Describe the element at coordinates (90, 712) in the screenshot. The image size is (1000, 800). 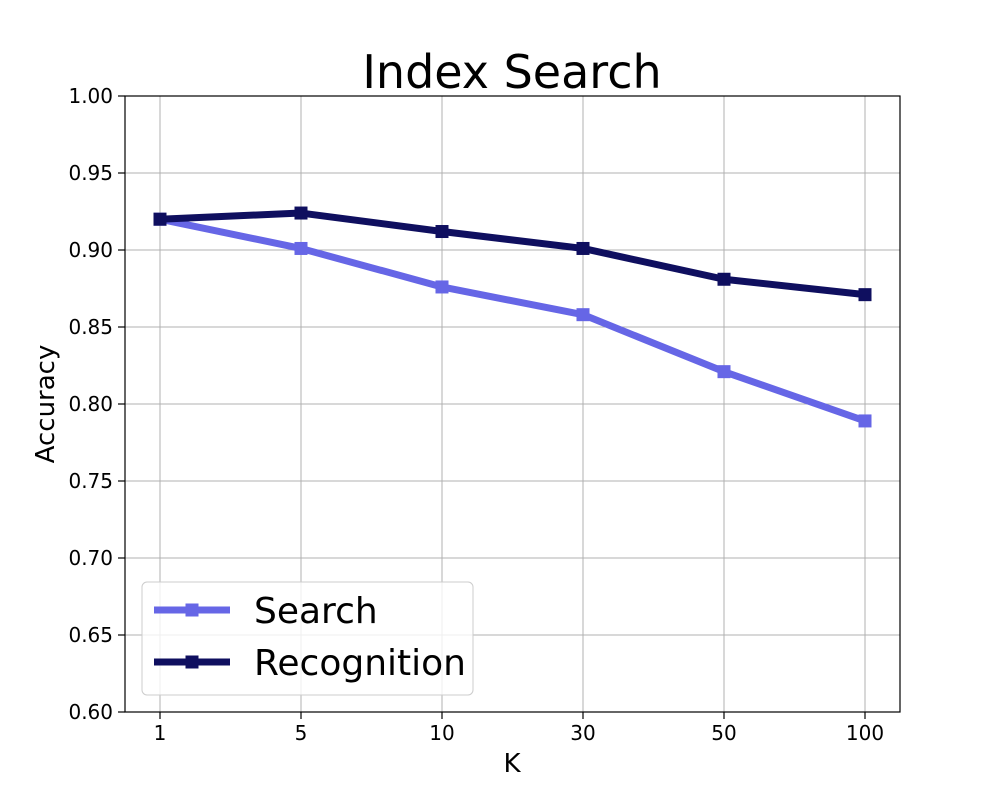
I see `y-tick-label: 0.60` at that location.